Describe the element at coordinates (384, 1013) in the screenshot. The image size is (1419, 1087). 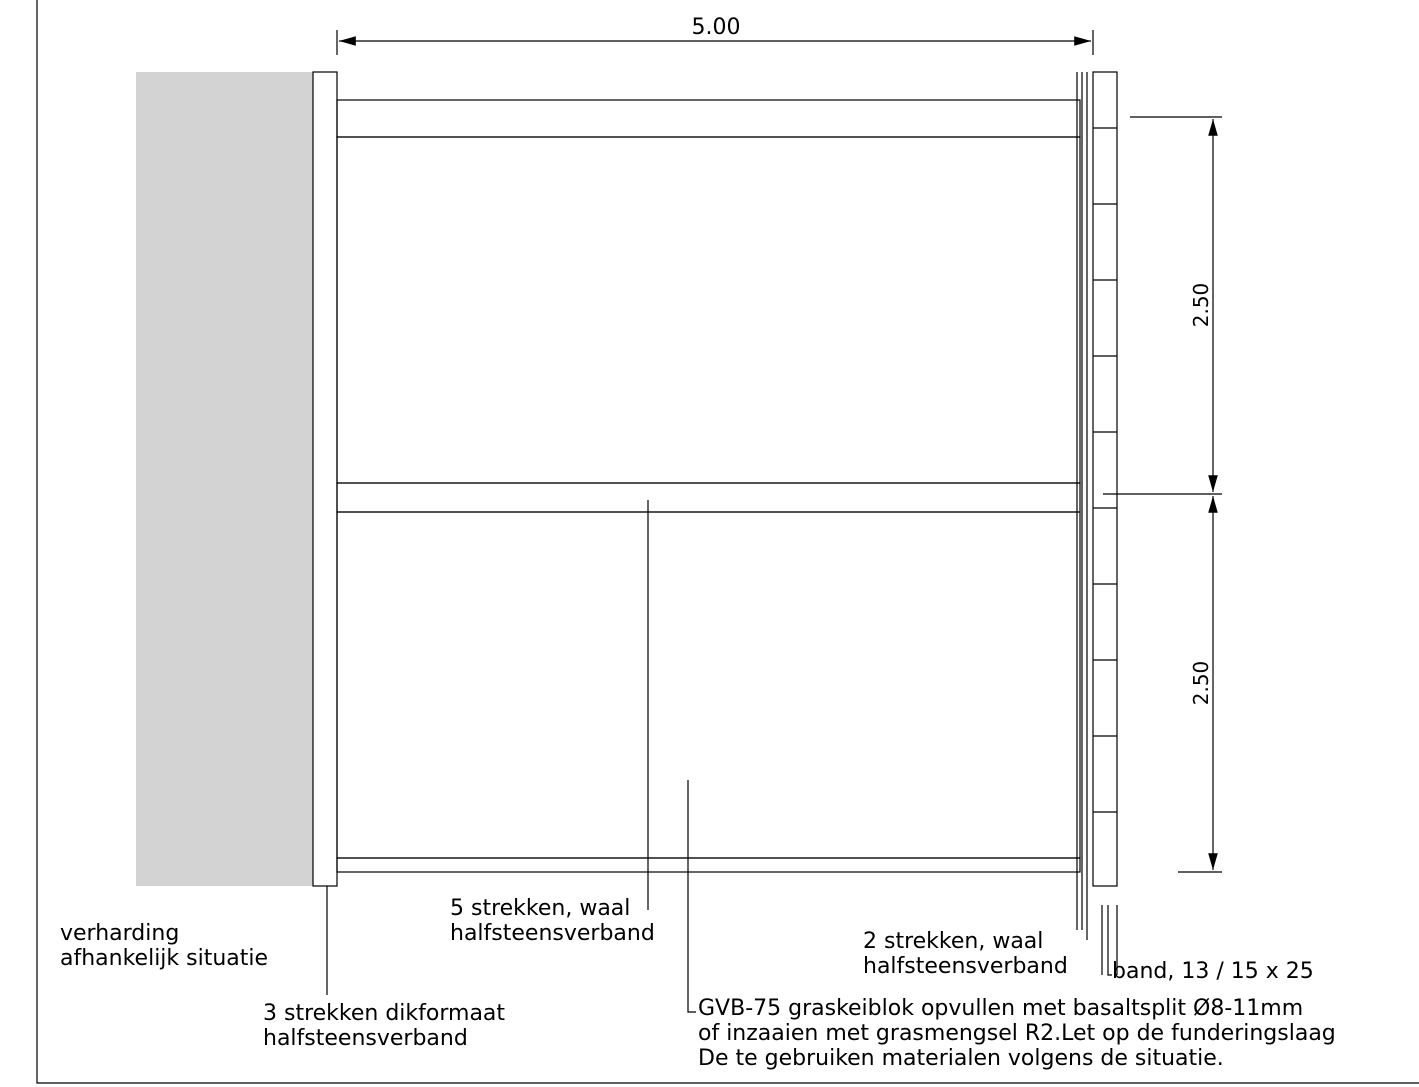
I see `label: 3 strekken dikformaat` at that location.